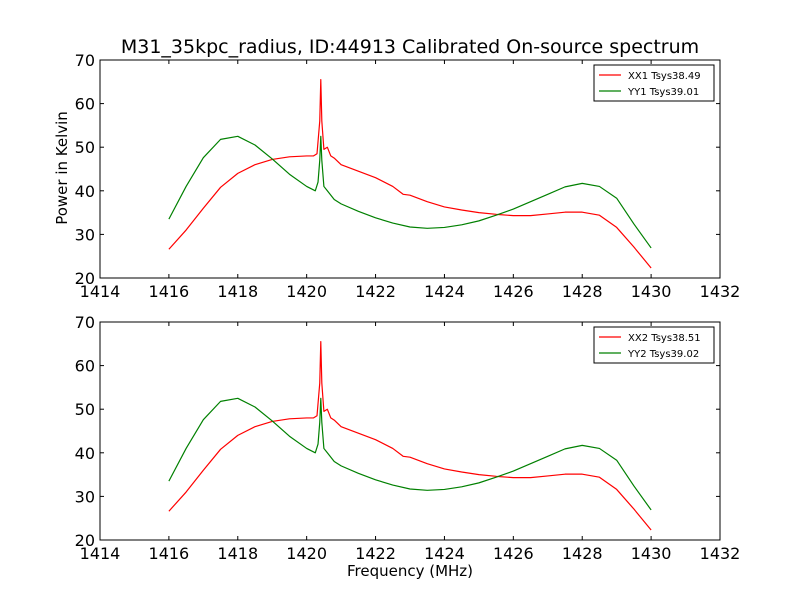 This screenshot has height=600, width=800. I want to click on y-axis-label: Power in Kelvin, so click(62, 168).